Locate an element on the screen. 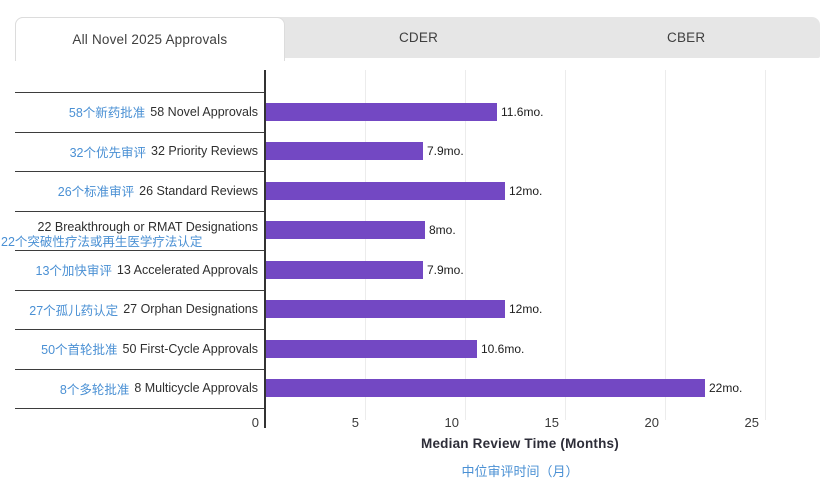 This screenshot has height=486, width=829. x-tick: 10 is located at coordinates (451, 422).